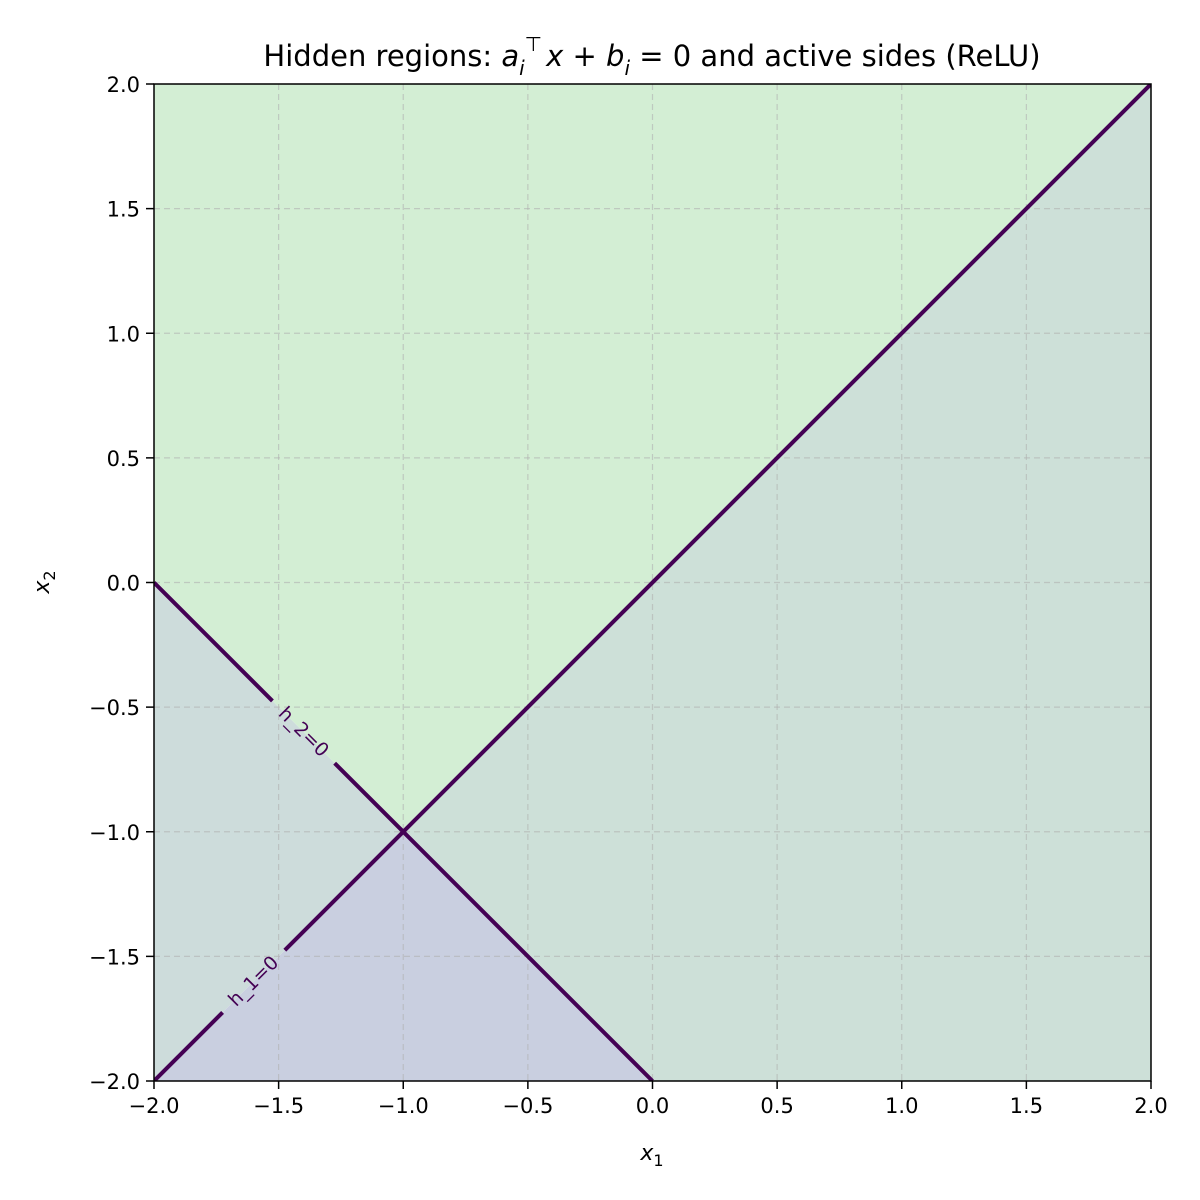  Describe the element at coordinates (533, 44) in the screenshot. I see `title-sup-t: ⊤` at that location.